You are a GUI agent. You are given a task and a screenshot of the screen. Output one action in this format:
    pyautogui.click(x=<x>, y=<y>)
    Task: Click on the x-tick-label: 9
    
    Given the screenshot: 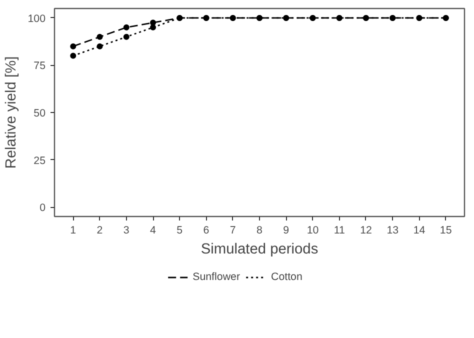 What is the action you would take?
    pyautogui.click(x=286, y=230)
    